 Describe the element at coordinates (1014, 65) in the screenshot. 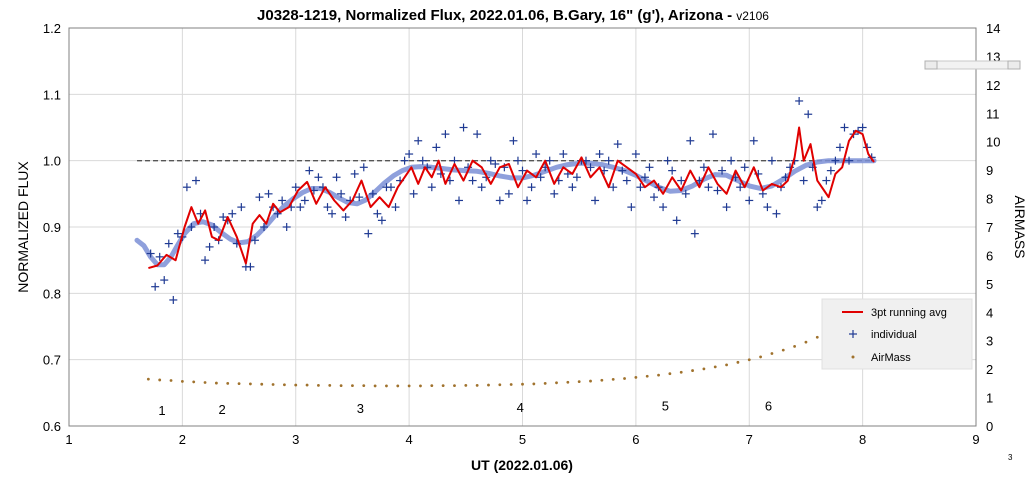

I see `scroll-right-button` at that location.